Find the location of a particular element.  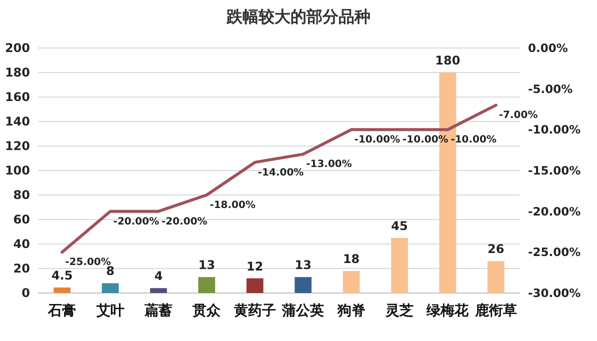

data-label: -14.00% is located at coordinates (281, 172).